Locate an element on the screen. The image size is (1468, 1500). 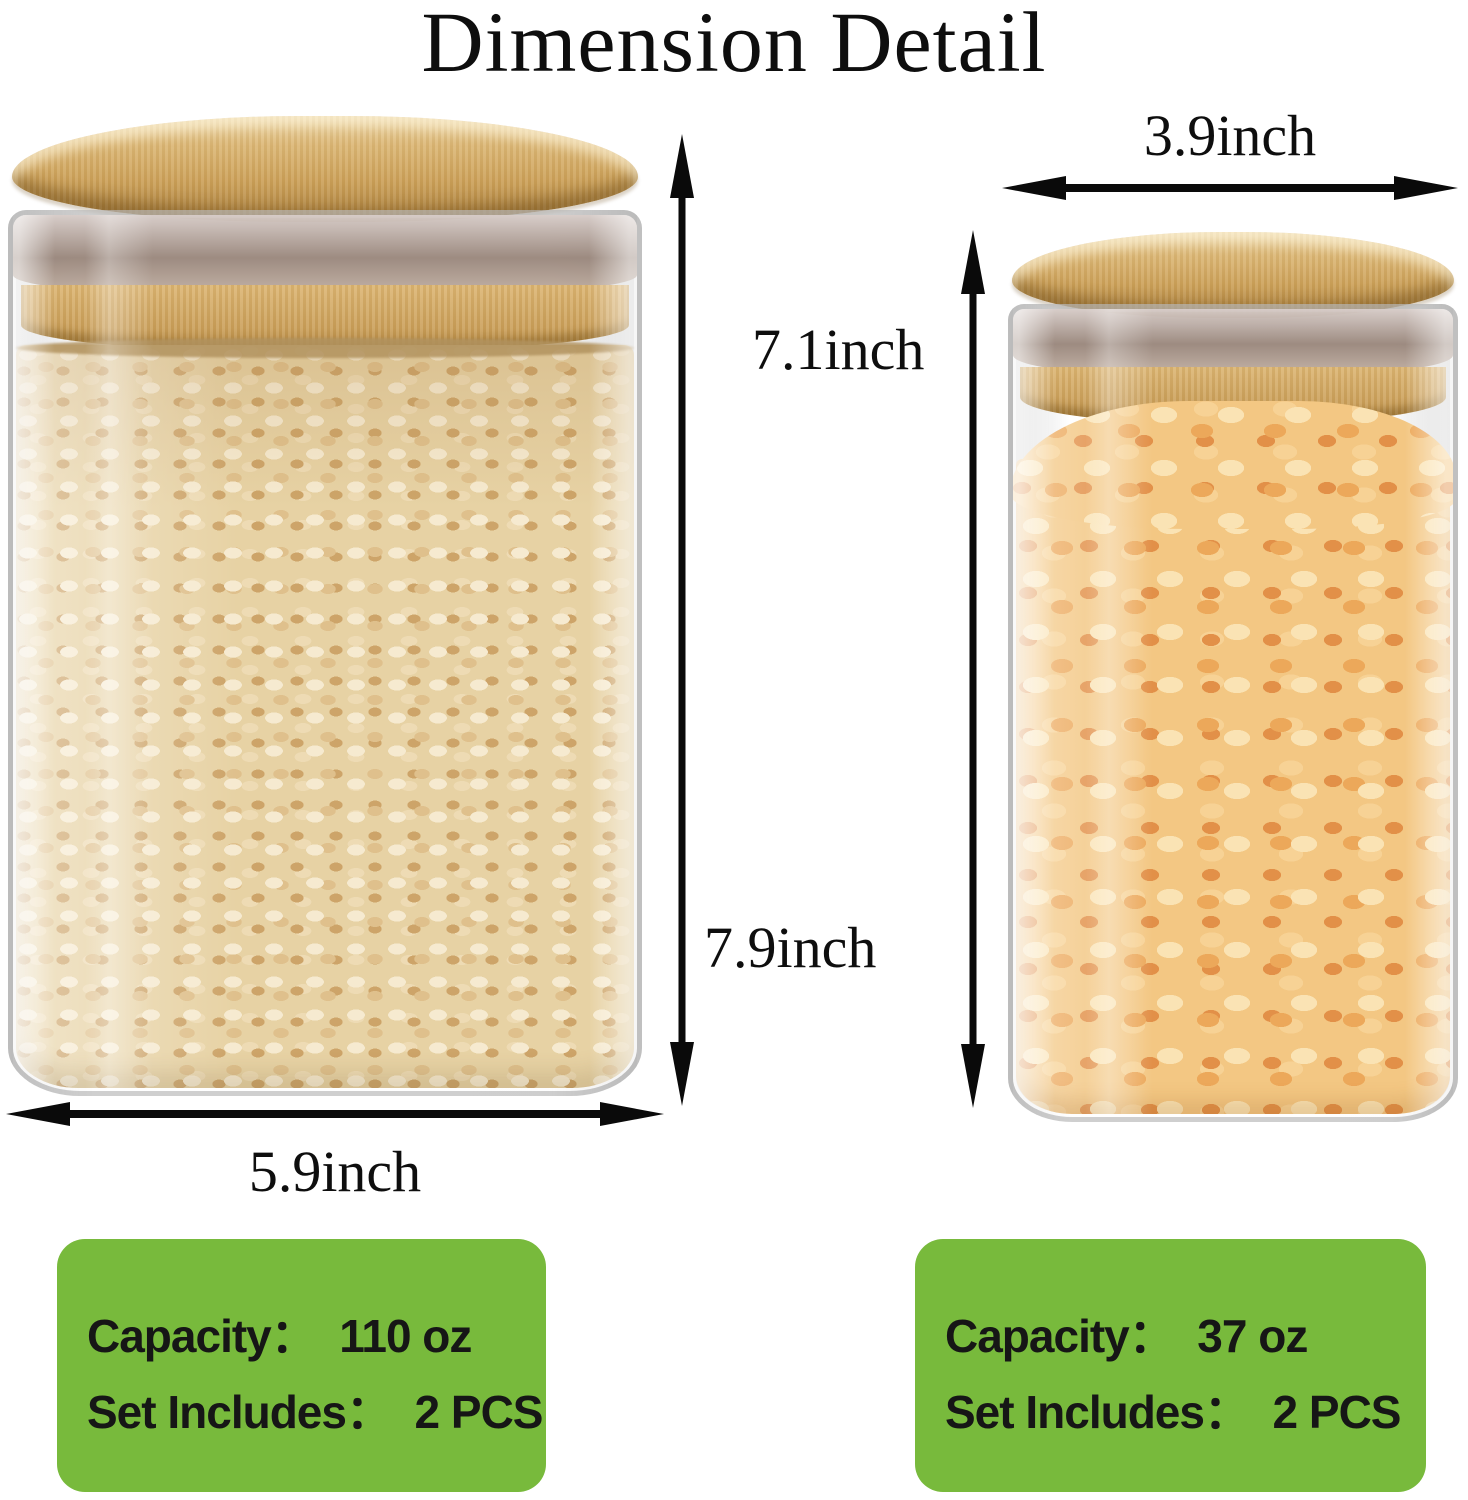
small-jar-height-arrow is located at coordinates (973, 669).